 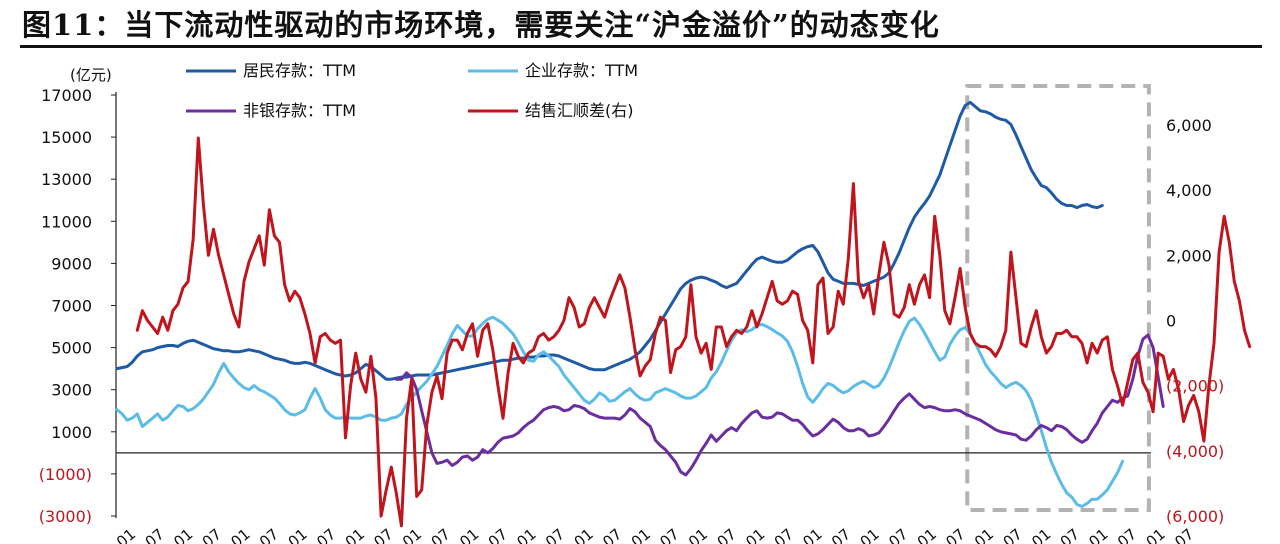 What do you see at coordinates (299, 70) in the screenshot?
I see `legend-label: 居民存款：TTM` at bounding box center [299, 70].